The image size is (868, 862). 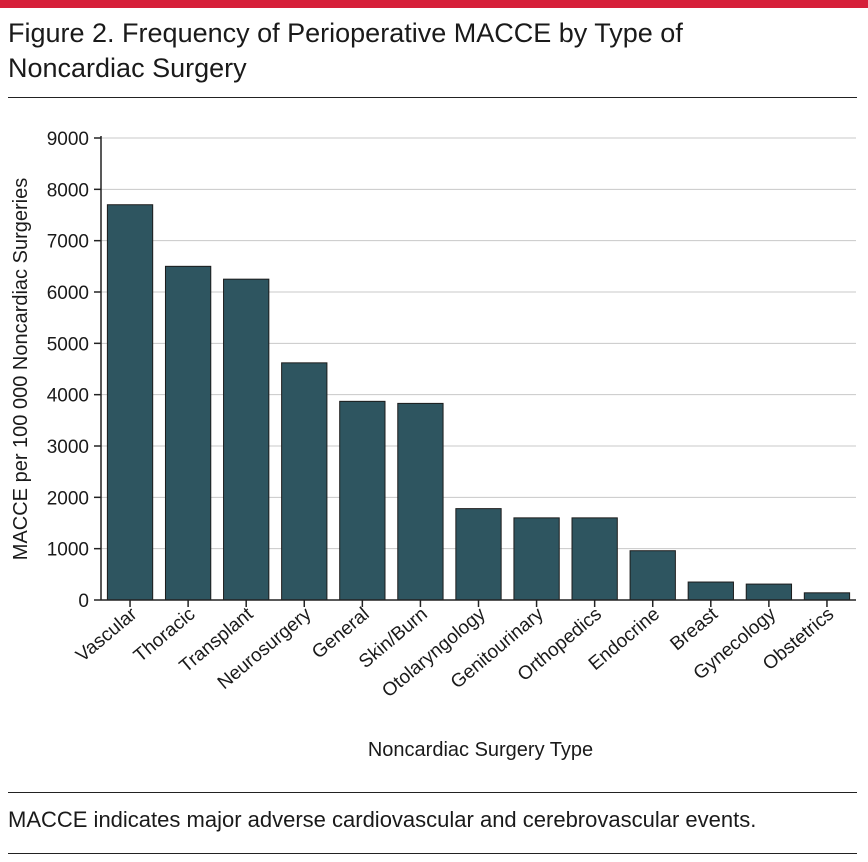 What do you see at coordinates (83, 601) in the screenshot?
I see `y-tick-label: 0` at bounding box center [83, 601].